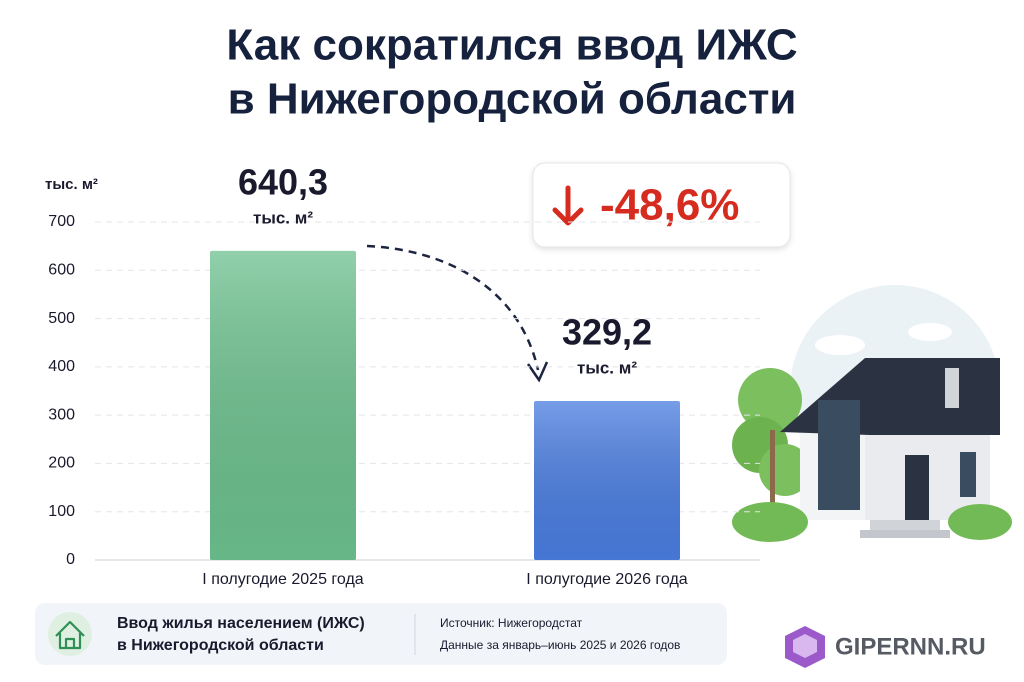  Describe the element at coordinates (282, 579) in the screenshot. I see `x-tick-label: I полугодие 2025 года` at that location.